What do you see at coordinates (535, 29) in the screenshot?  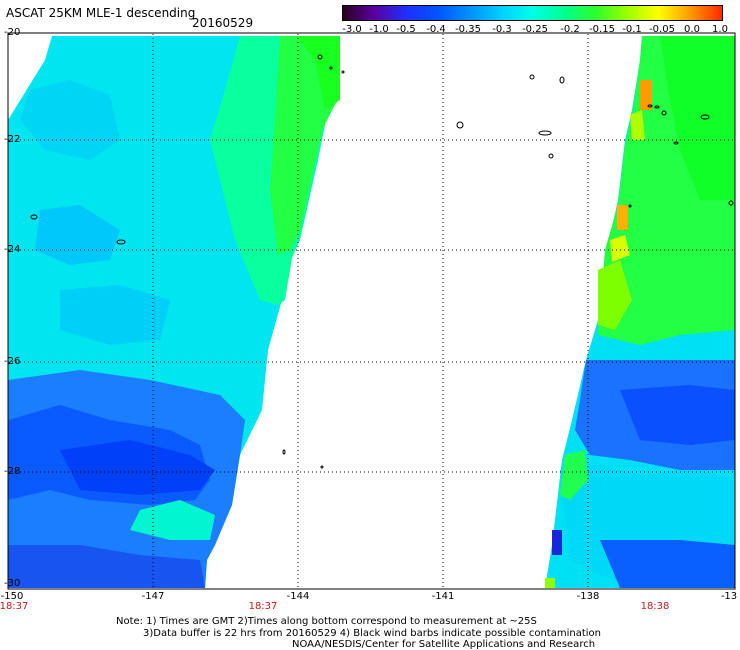 I see `colorbar-label: -0.25` at bounding box center [535, 29].